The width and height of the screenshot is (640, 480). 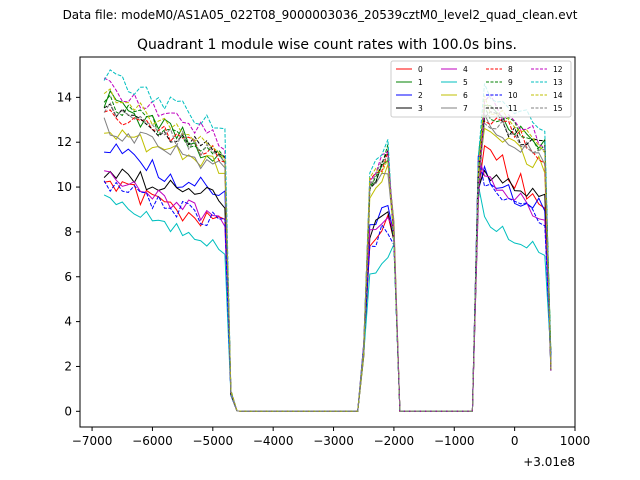 I want to click on legend-box, so click(x=481, y=89).